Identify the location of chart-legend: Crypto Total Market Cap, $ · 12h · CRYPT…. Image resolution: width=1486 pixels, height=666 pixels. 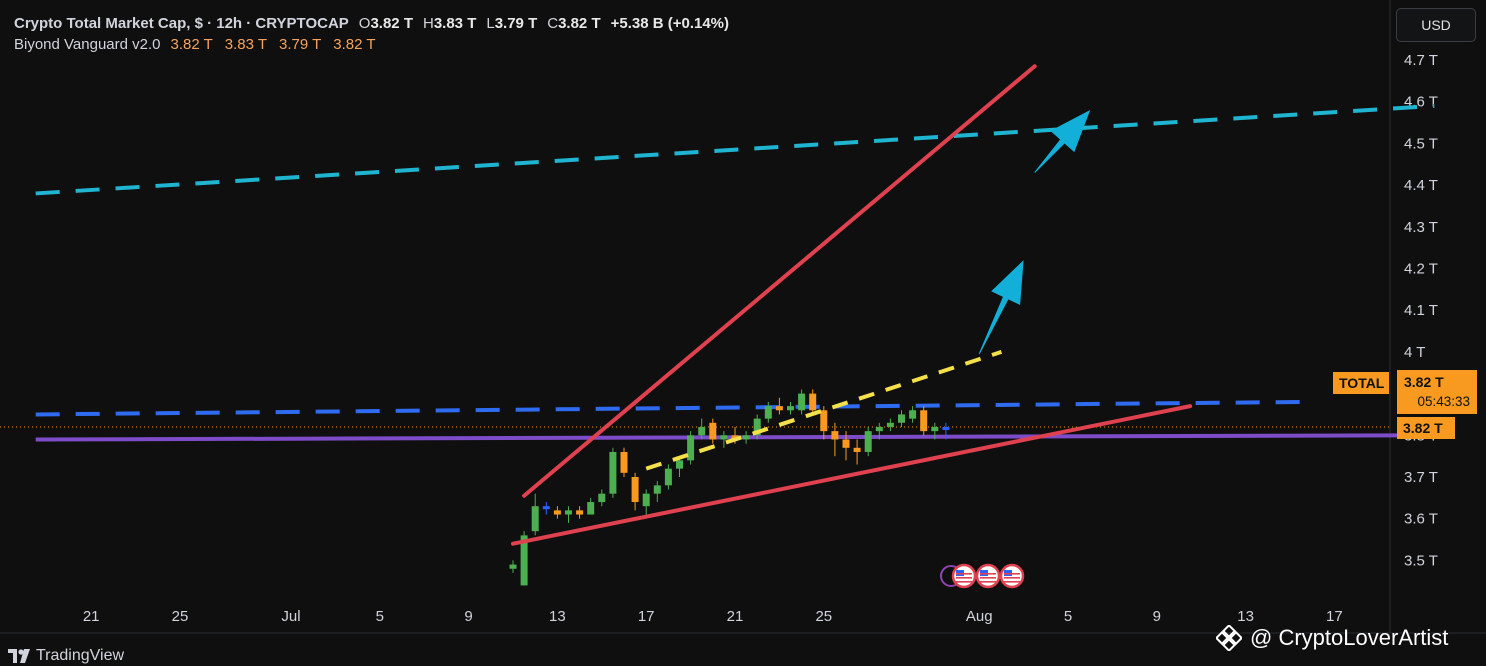
(371, 34).